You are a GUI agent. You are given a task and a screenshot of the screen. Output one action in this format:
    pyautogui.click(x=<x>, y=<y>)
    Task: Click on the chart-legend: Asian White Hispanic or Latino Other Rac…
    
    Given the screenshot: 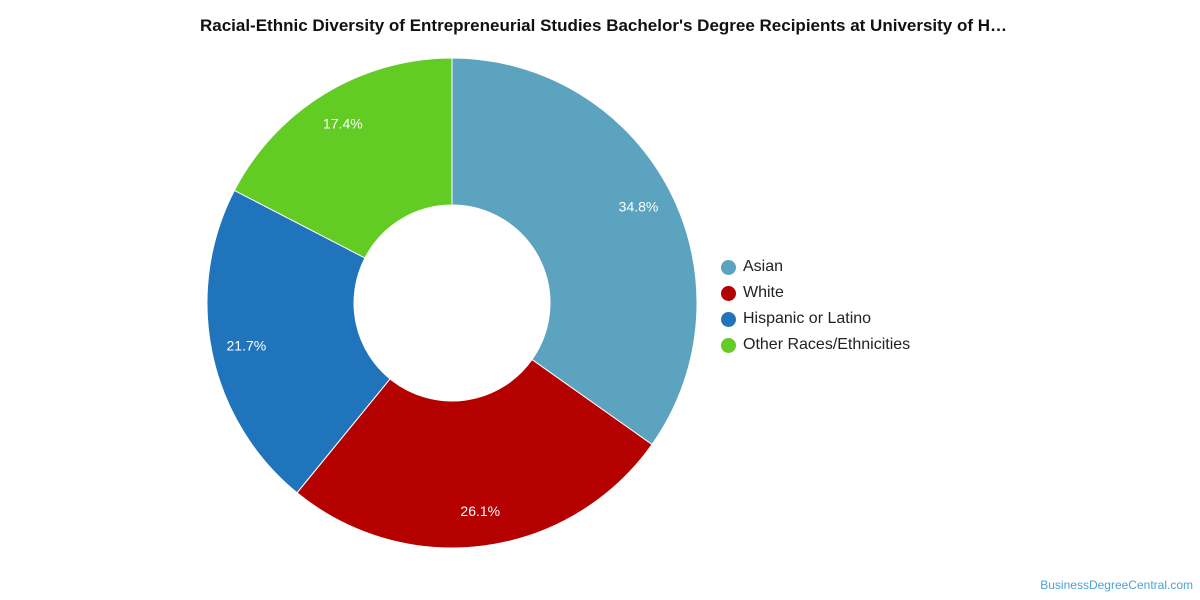 What is the action you would take?
    pyautogui.click(x=815, y=306)
    